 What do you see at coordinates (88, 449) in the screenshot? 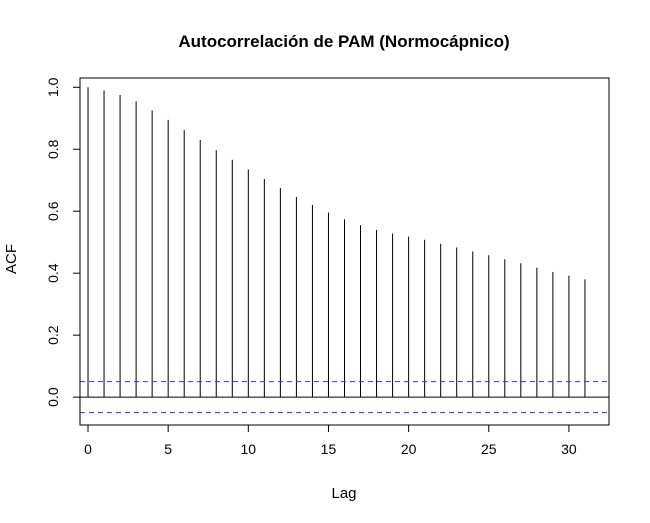
I see `x-tick-label: 0` at bounding box center [88, 449].